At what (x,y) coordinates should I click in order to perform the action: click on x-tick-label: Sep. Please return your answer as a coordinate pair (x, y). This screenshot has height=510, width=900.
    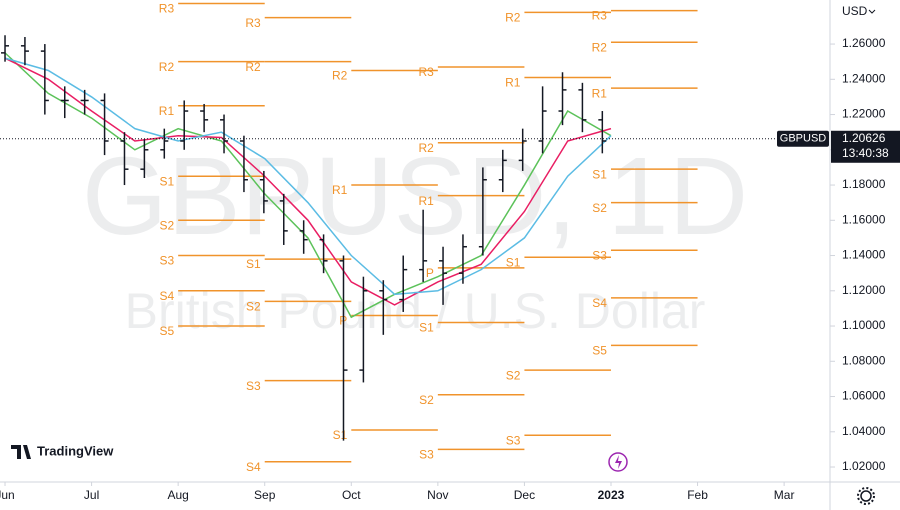
    Looking at the image, I should click on (265, 495).